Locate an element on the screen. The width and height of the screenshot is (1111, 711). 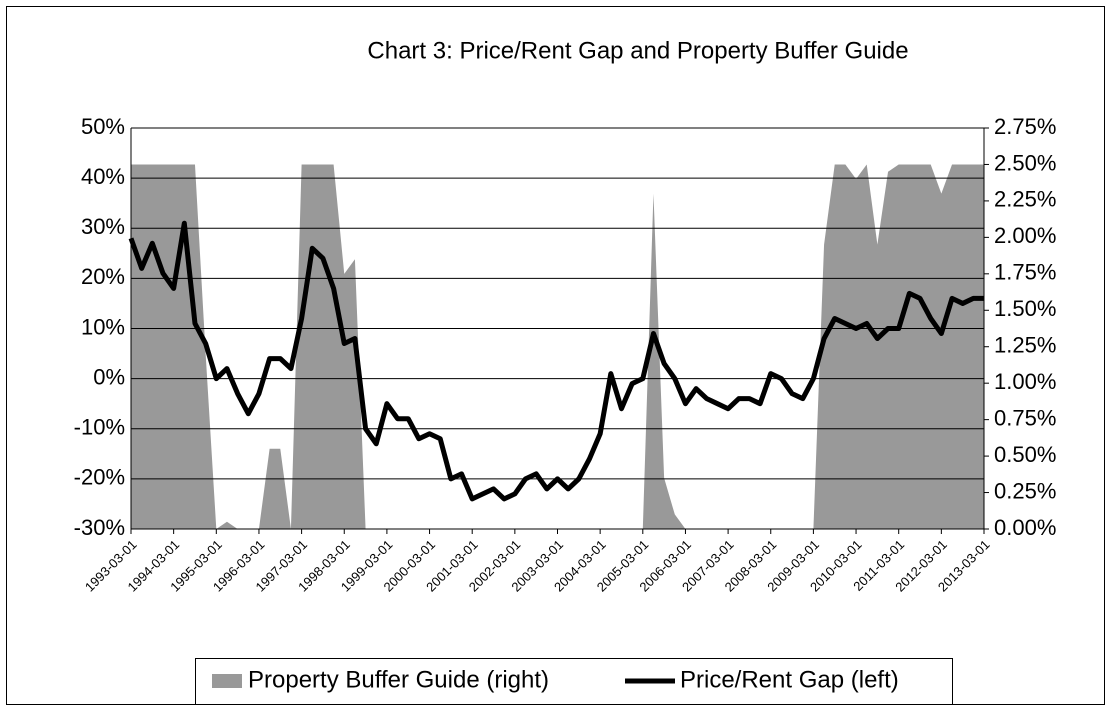
y2-tick-label: 0.50% is located at coordinates (1025, 454).